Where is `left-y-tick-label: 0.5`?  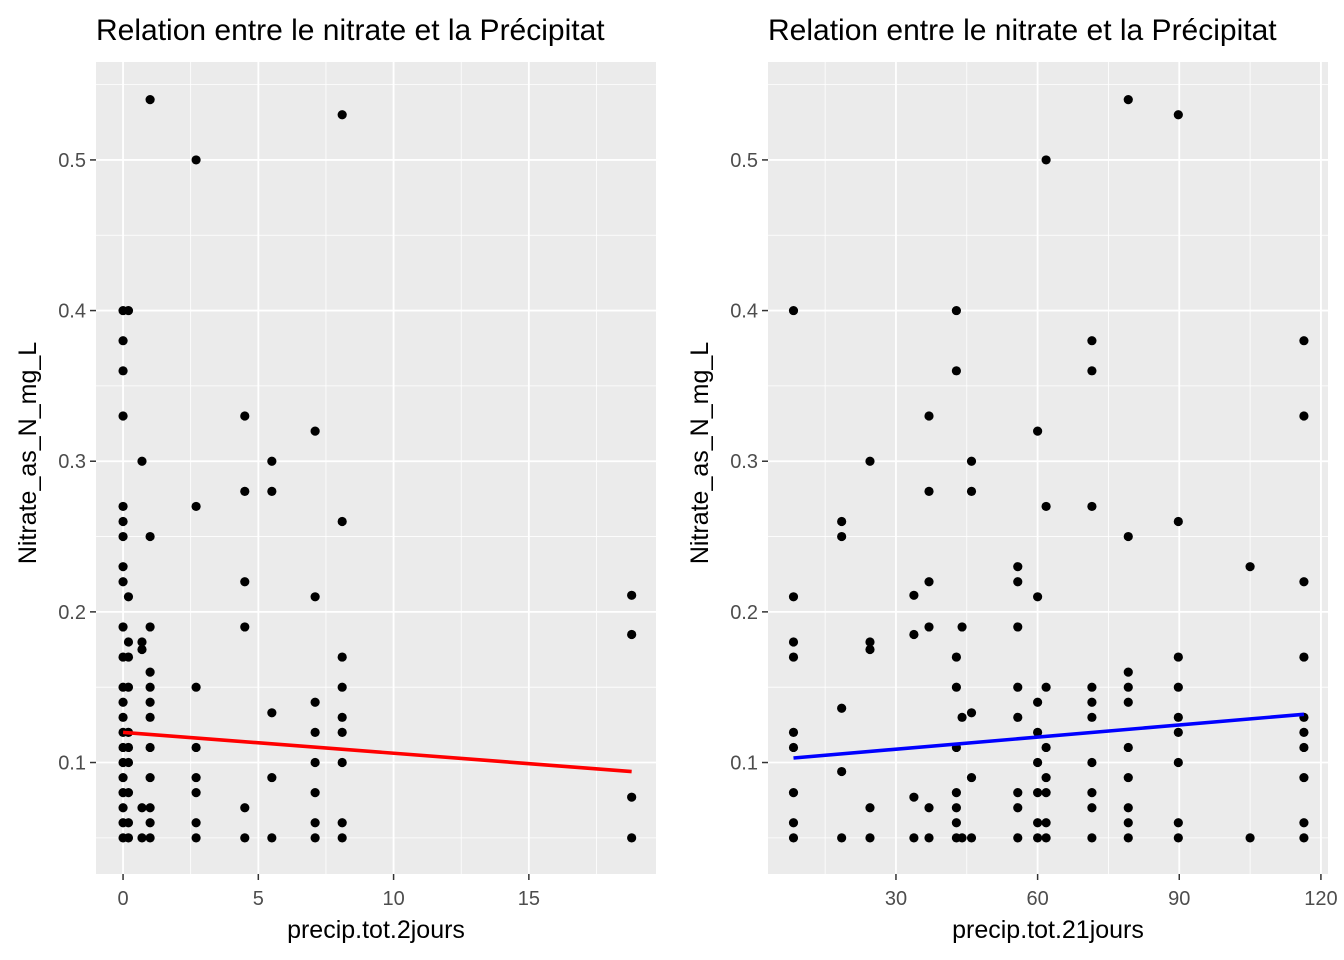 left-y-tick-label: 0.5 is located at coordinates (72, 161).